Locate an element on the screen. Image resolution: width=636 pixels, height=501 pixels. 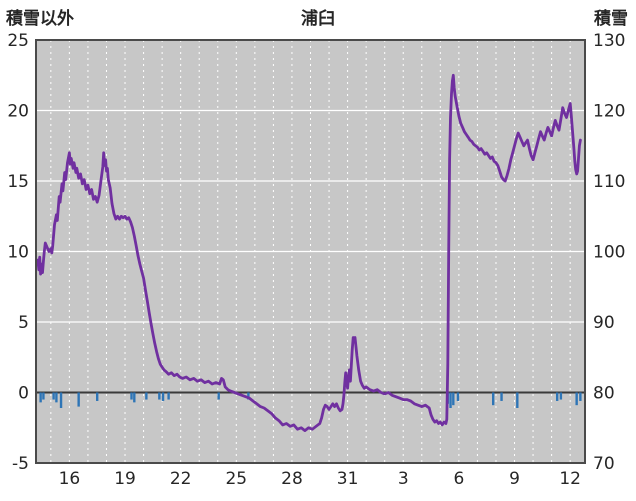
x-axis-tick-label: 3 is located at coordinates (403, 479).